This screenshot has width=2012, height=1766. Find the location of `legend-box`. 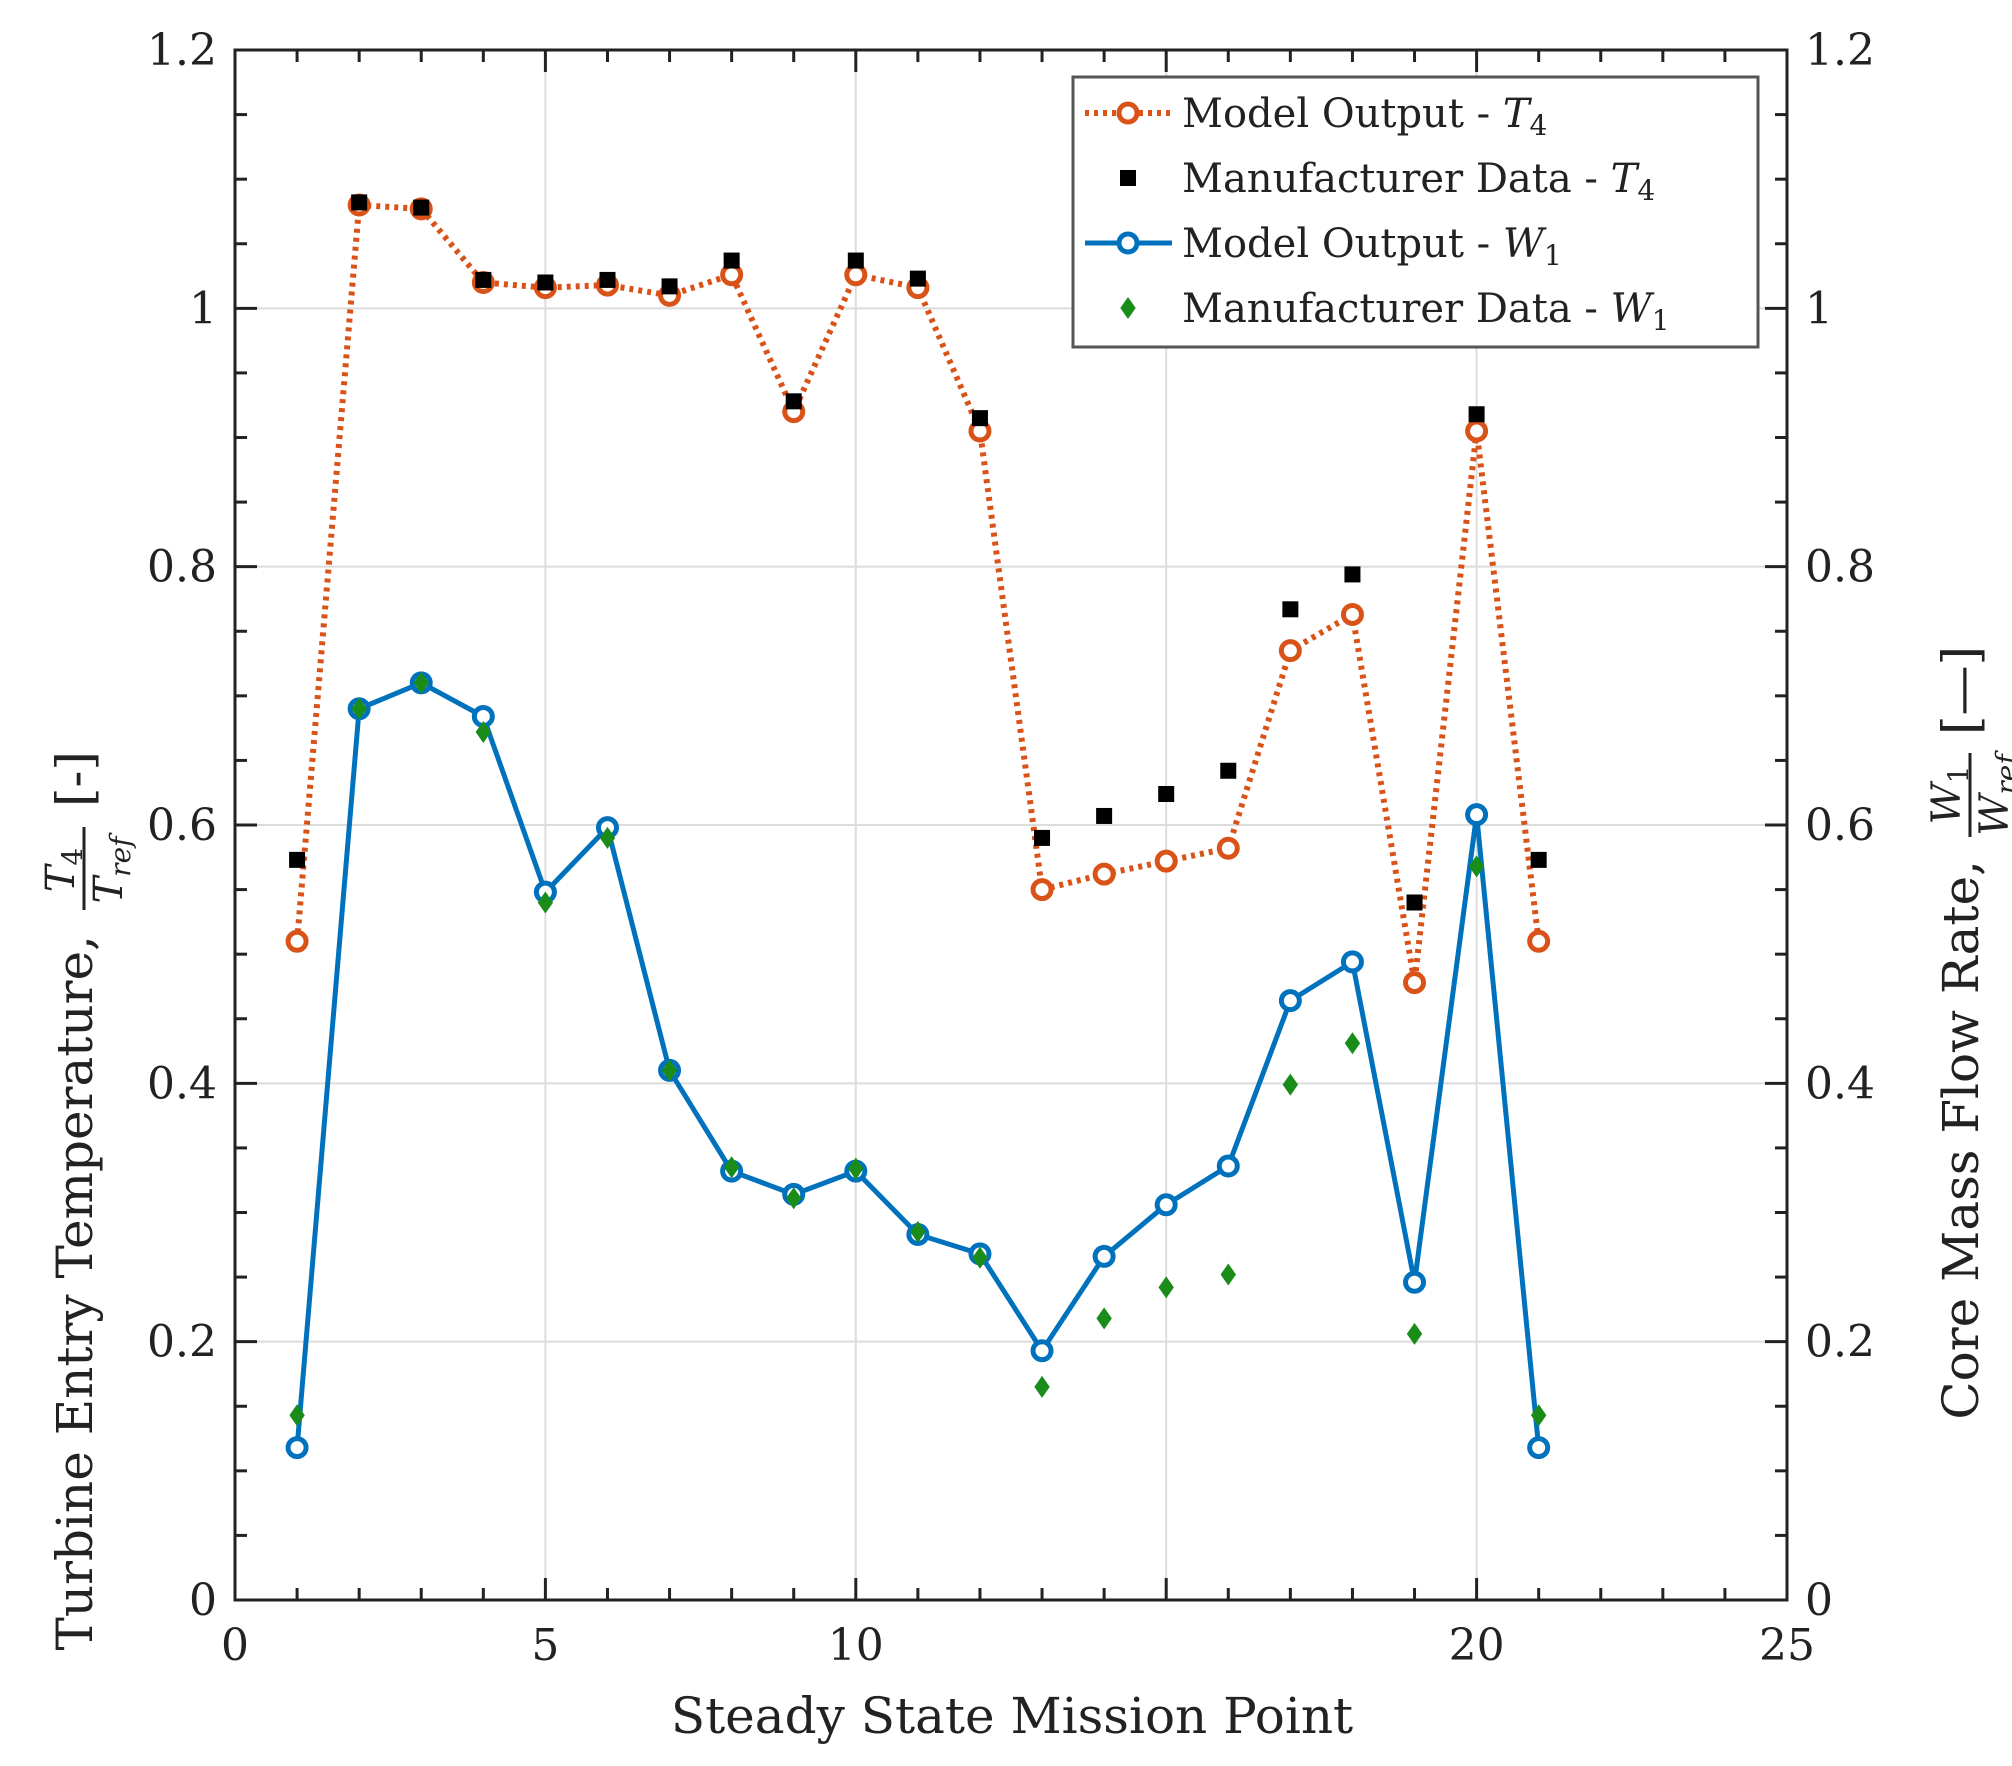

legend-box is located at coordinates (1415, 212).